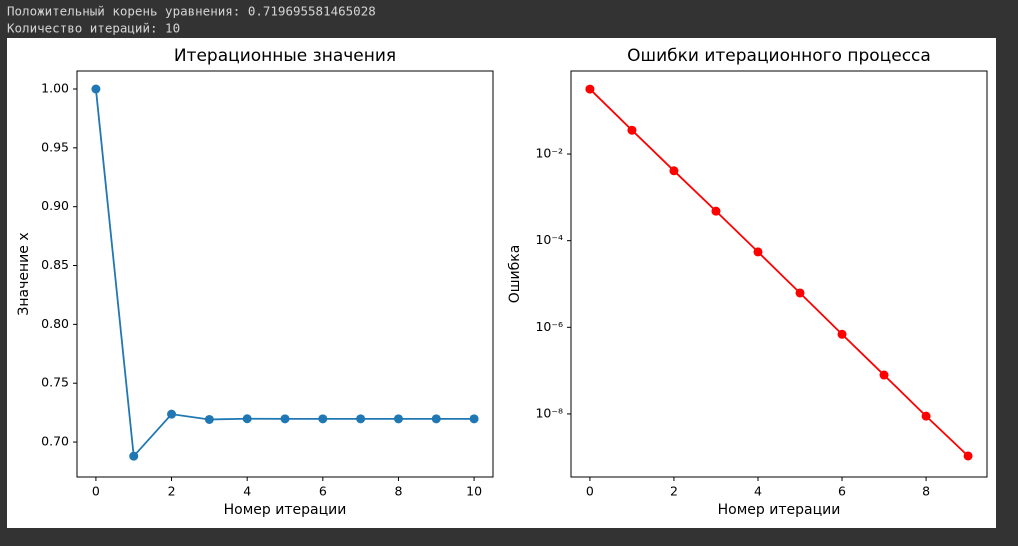  What do you see at coordinates (474, 491) in the screenshot?
I see `x-tick-label: 10` at bounding box center [474, 491].